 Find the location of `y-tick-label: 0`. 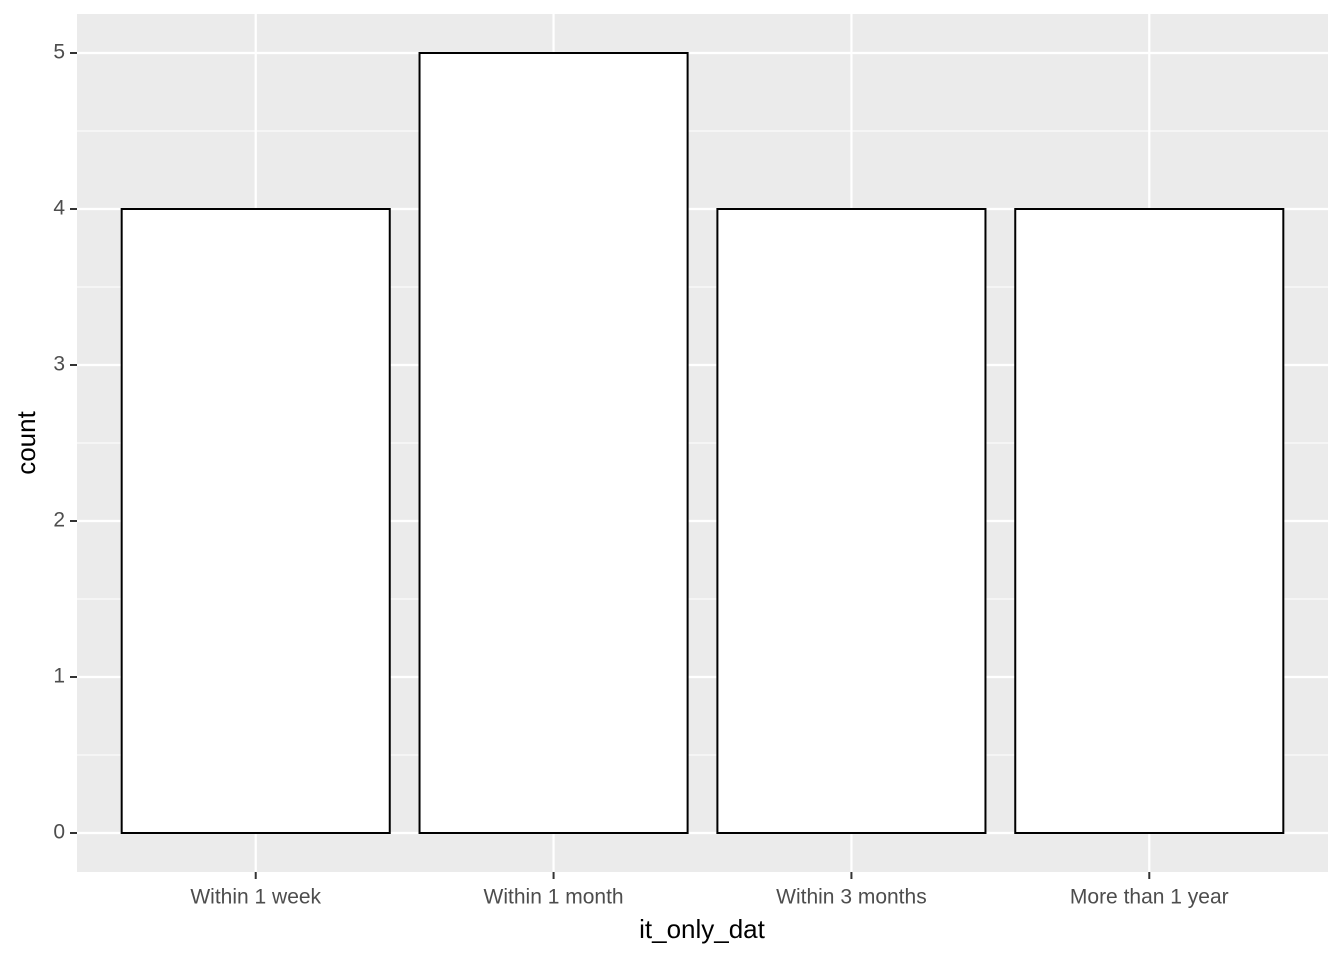

y-tick-label: 0 is located at coordinates (59, 832).